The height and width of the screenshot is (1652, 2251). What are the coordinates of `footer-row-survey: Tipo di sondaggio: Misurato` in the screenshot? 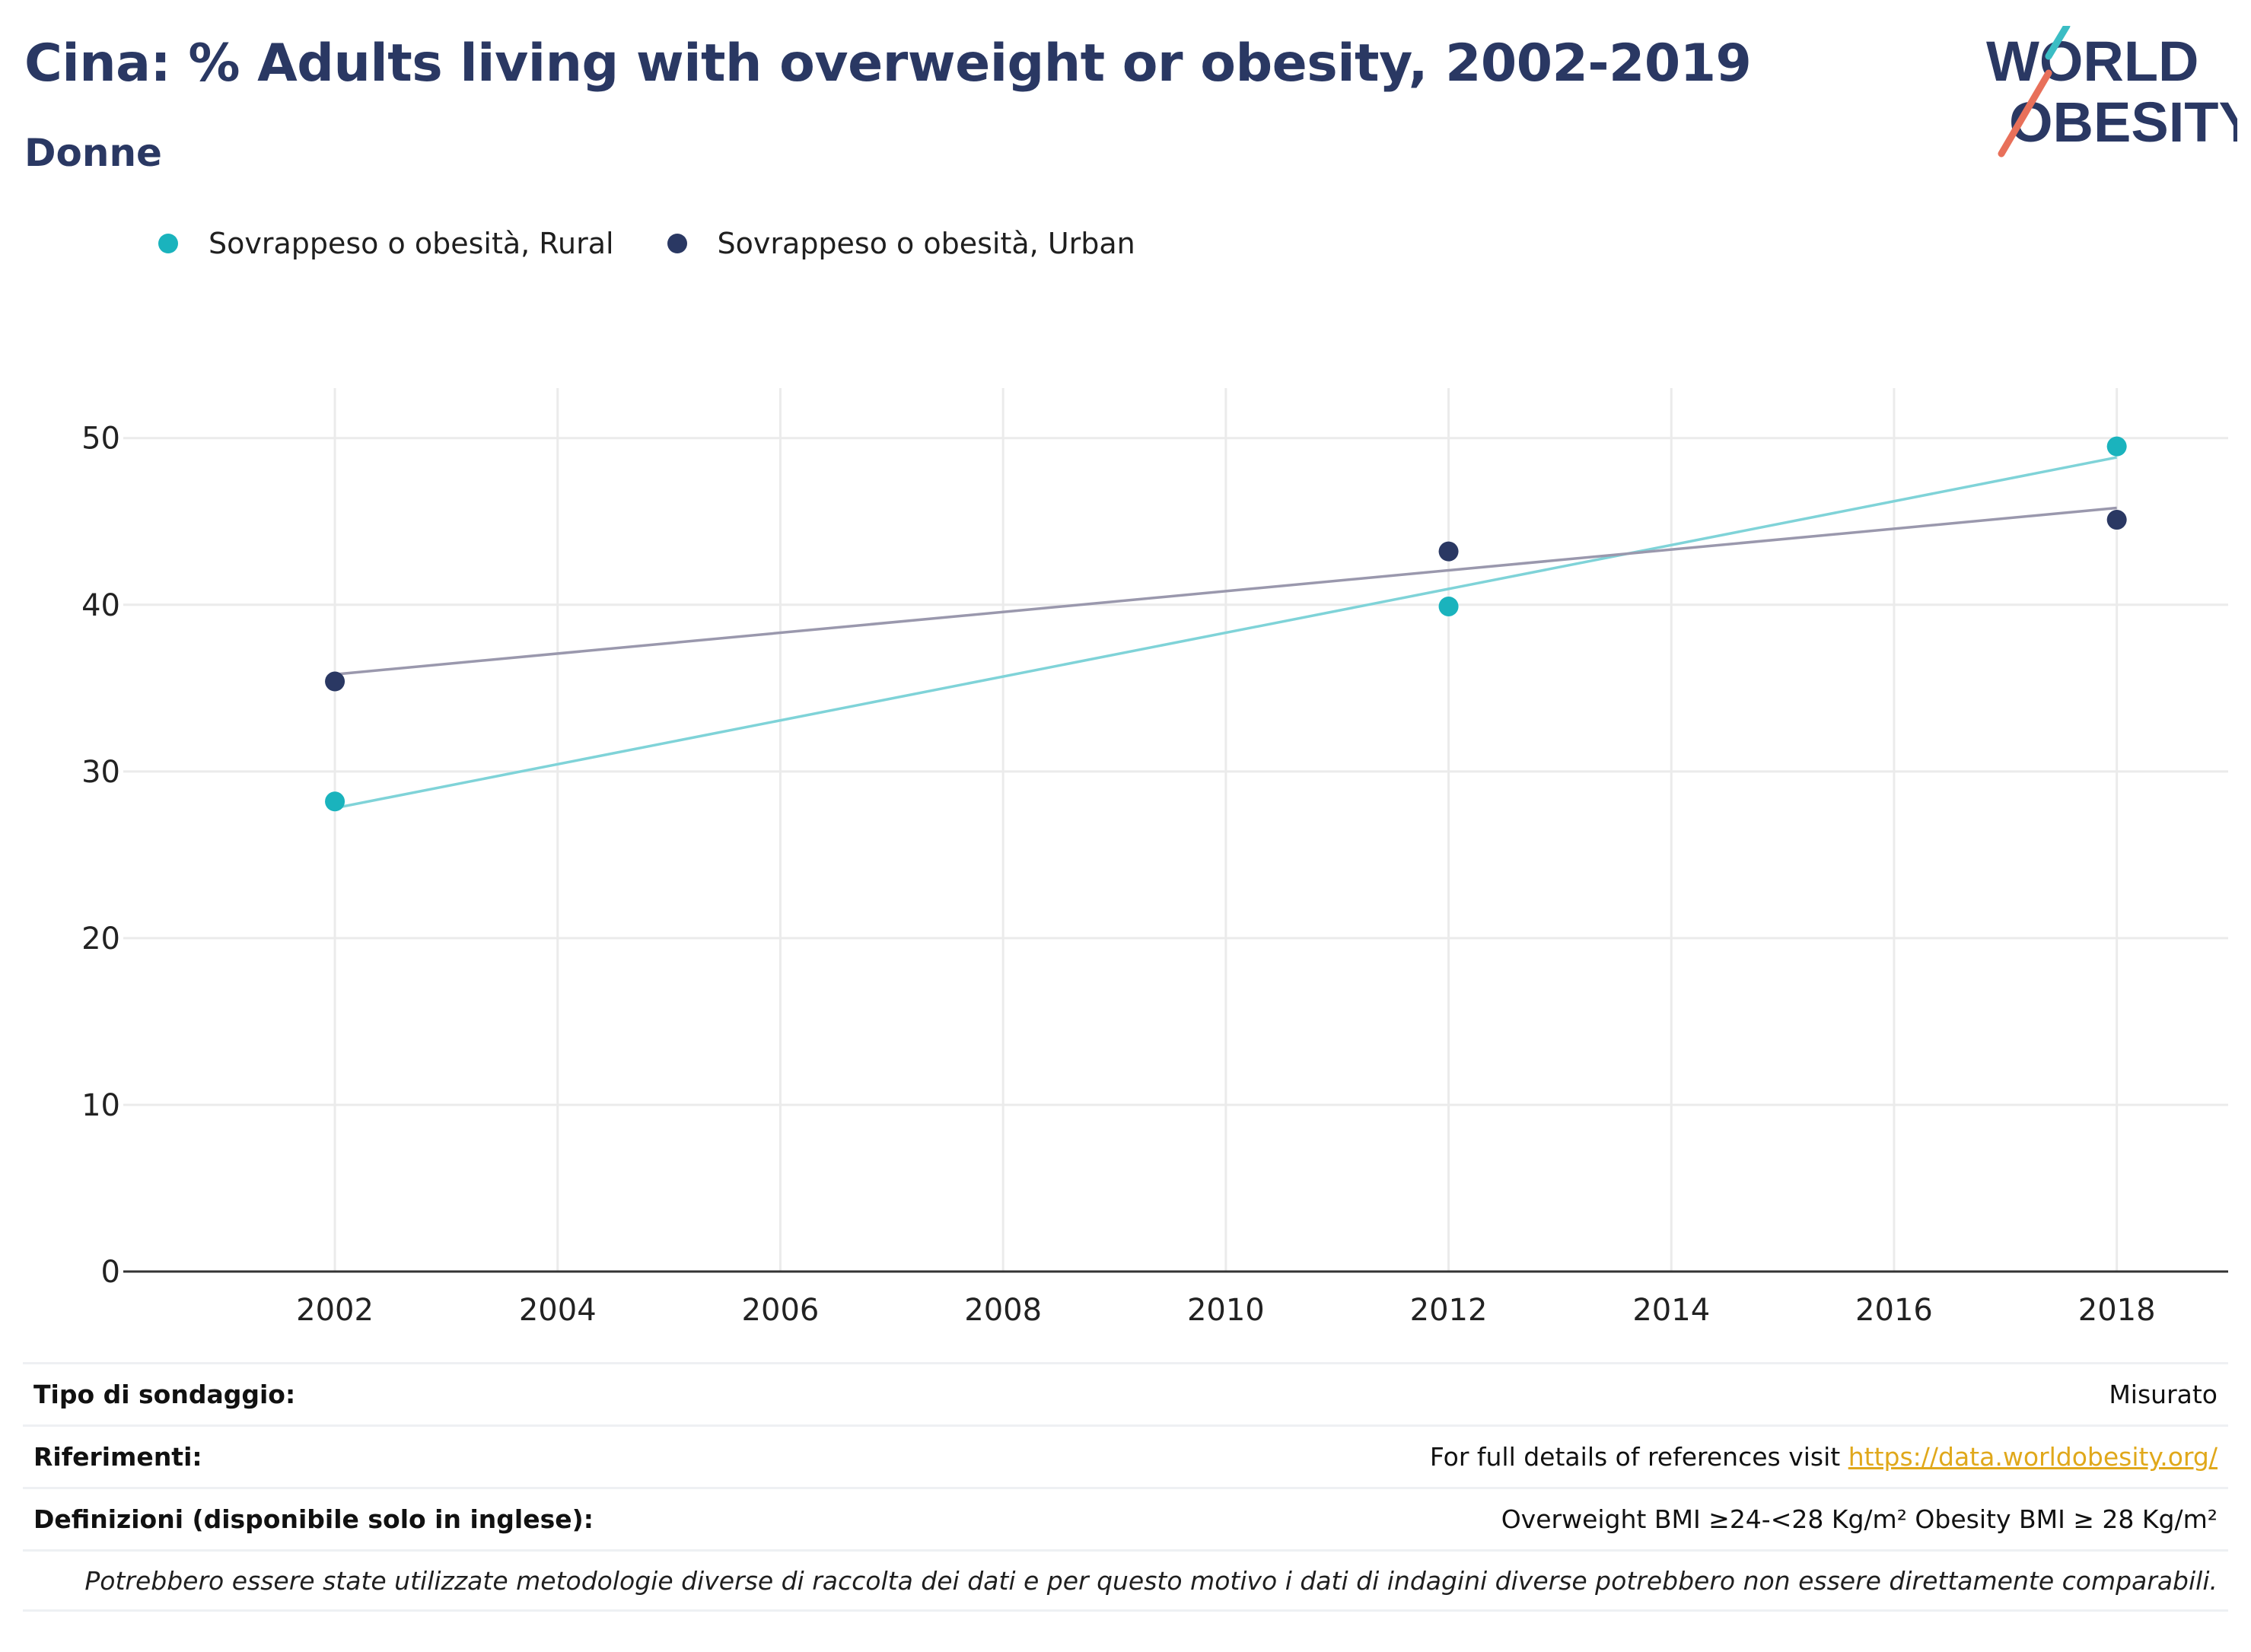 It's located at (1125, 1393).